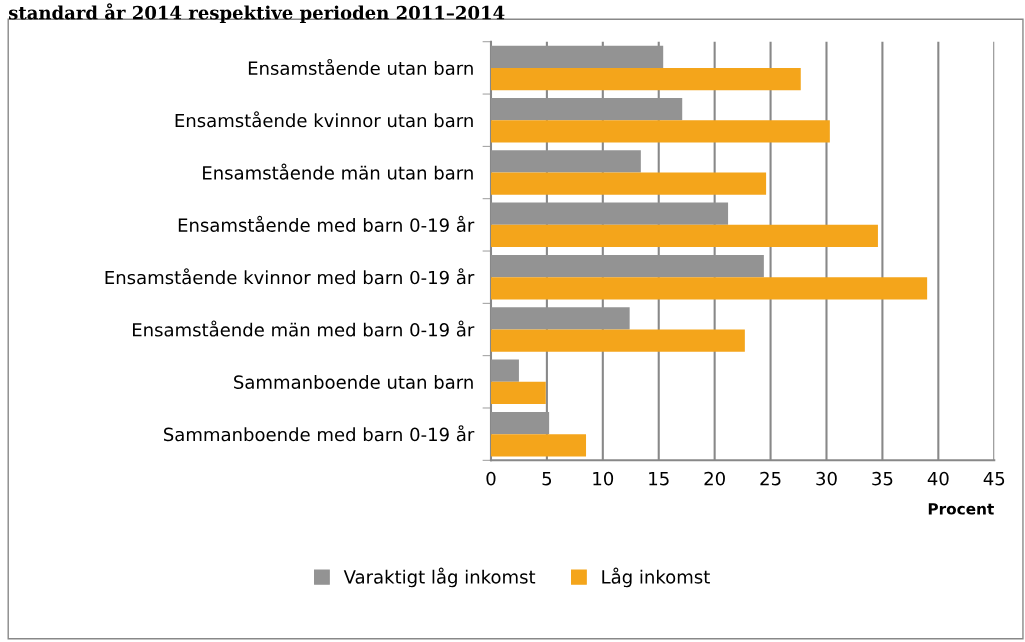 This screenshot has height=642, width=1025. What do you see at coordinates (439, 577) in the screenshot?
I see `legend-label: Varaktigt låg inkomst` at bounding box center [439, 577].